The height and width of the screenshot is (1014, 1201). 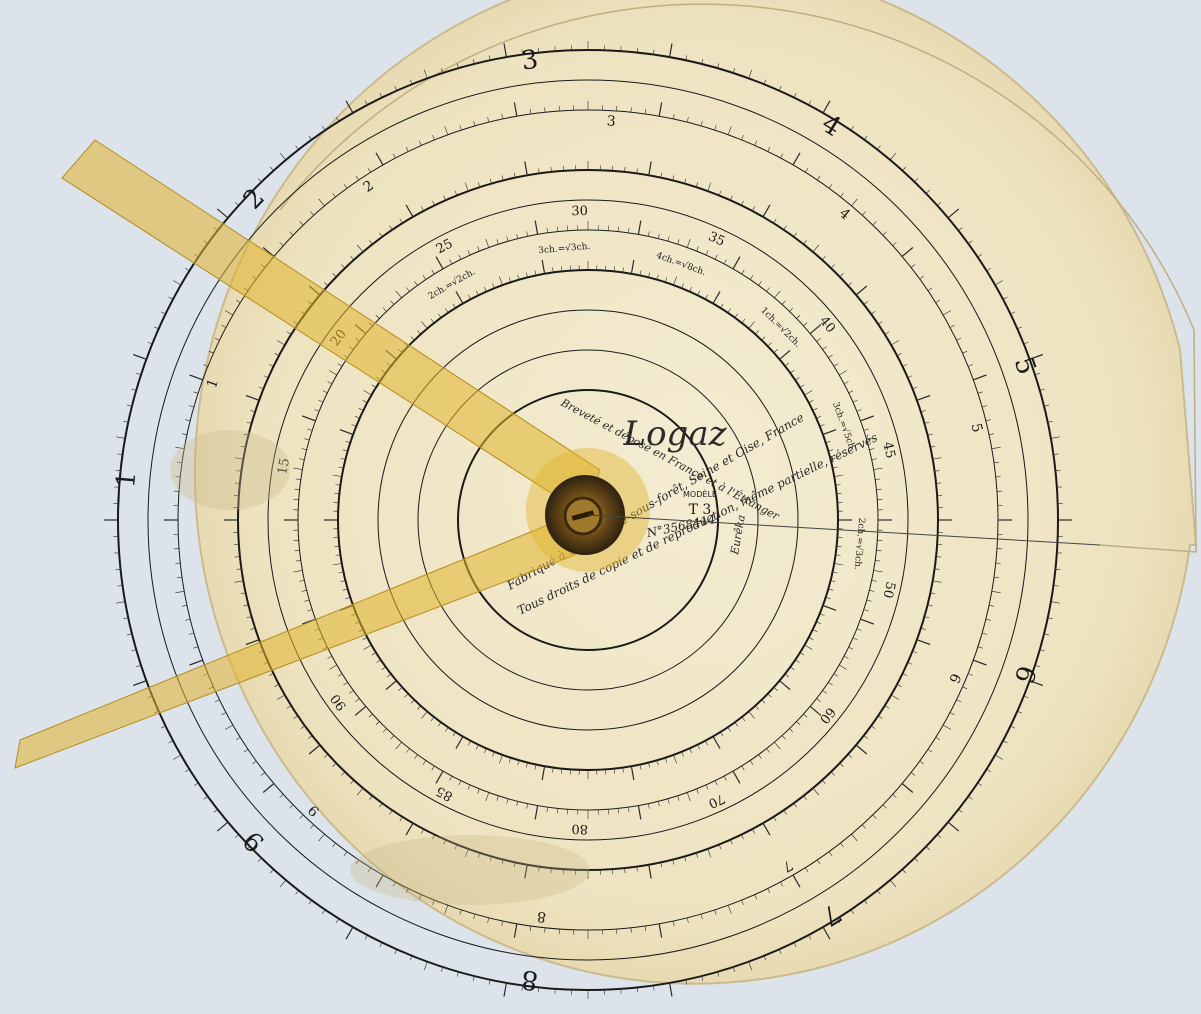 What do you see at coordinates (564, 249) in the screenshot?
I see `scale-digit: 3ch.=√3ch.` at bounding box center [564, 249].